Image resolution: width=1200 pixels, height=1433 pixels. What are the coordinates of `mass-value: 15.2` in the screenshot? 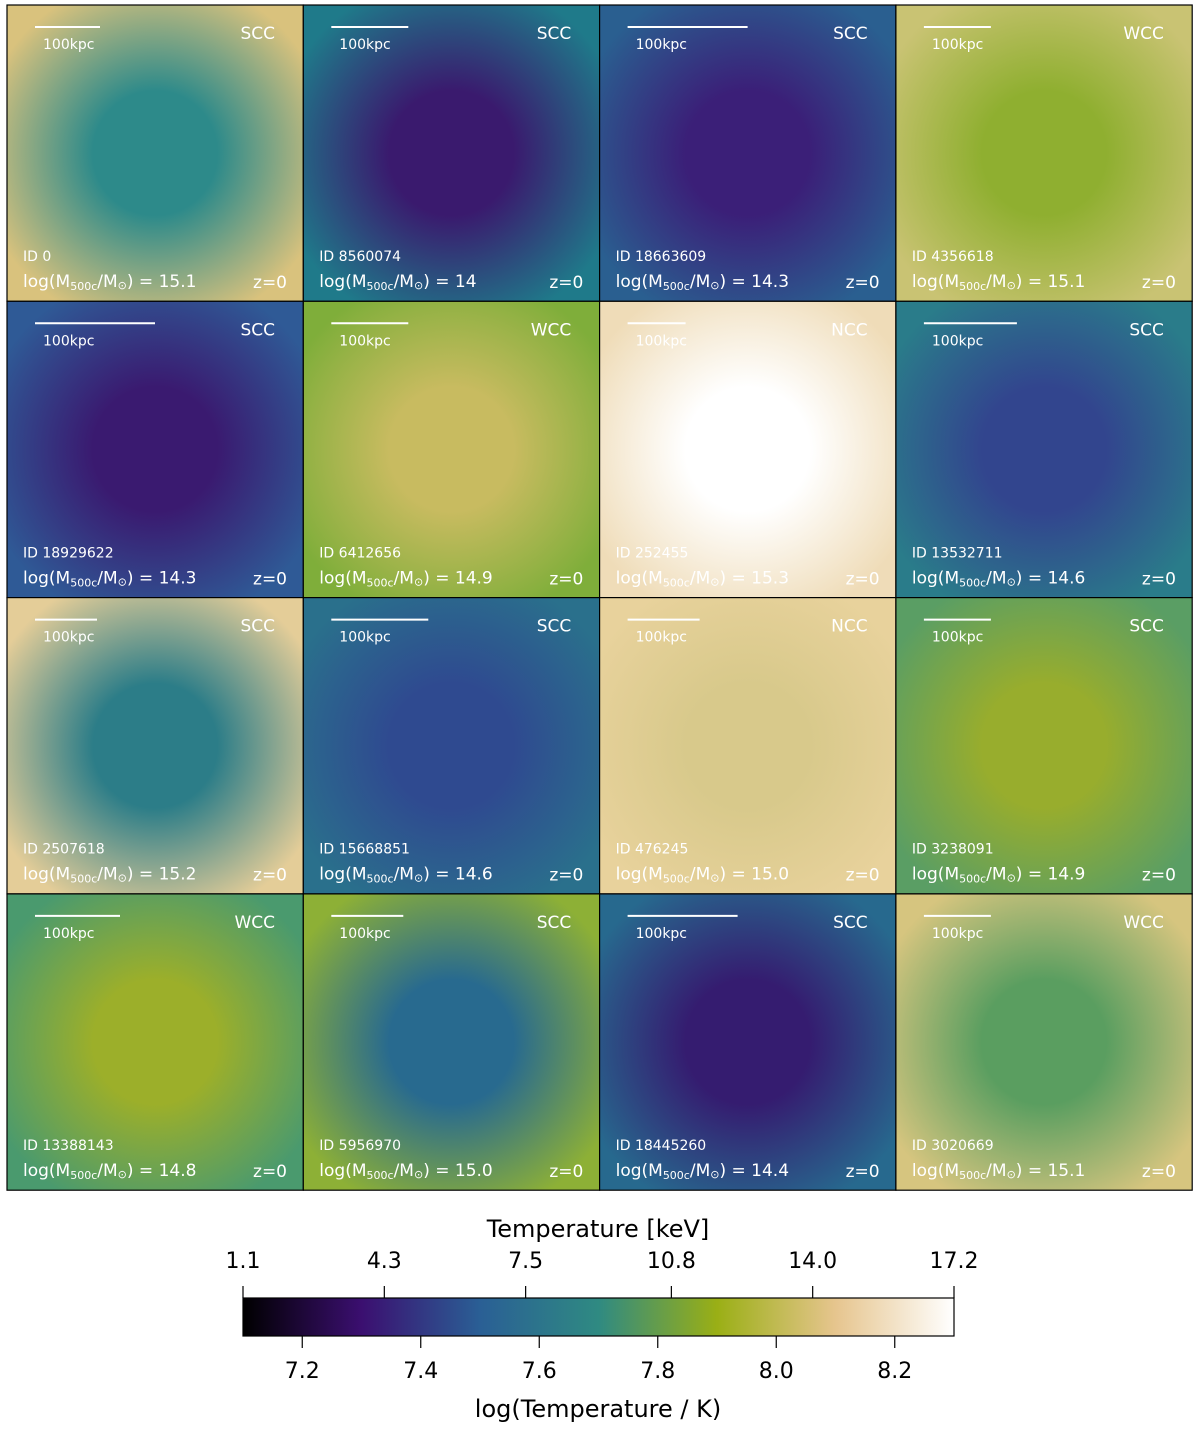 It's located at (178, 875).